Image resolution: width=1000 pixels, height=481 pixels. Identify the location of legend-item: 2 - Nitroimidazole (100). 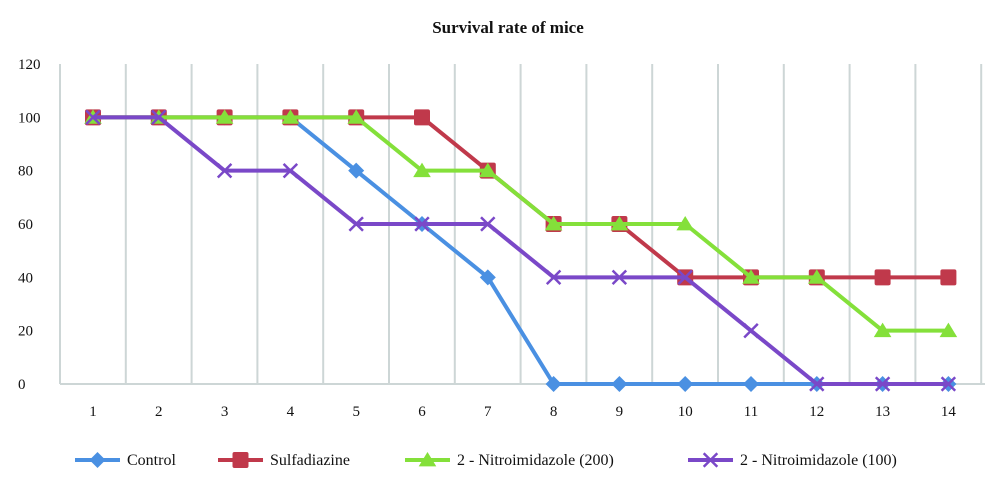
(792, 460).